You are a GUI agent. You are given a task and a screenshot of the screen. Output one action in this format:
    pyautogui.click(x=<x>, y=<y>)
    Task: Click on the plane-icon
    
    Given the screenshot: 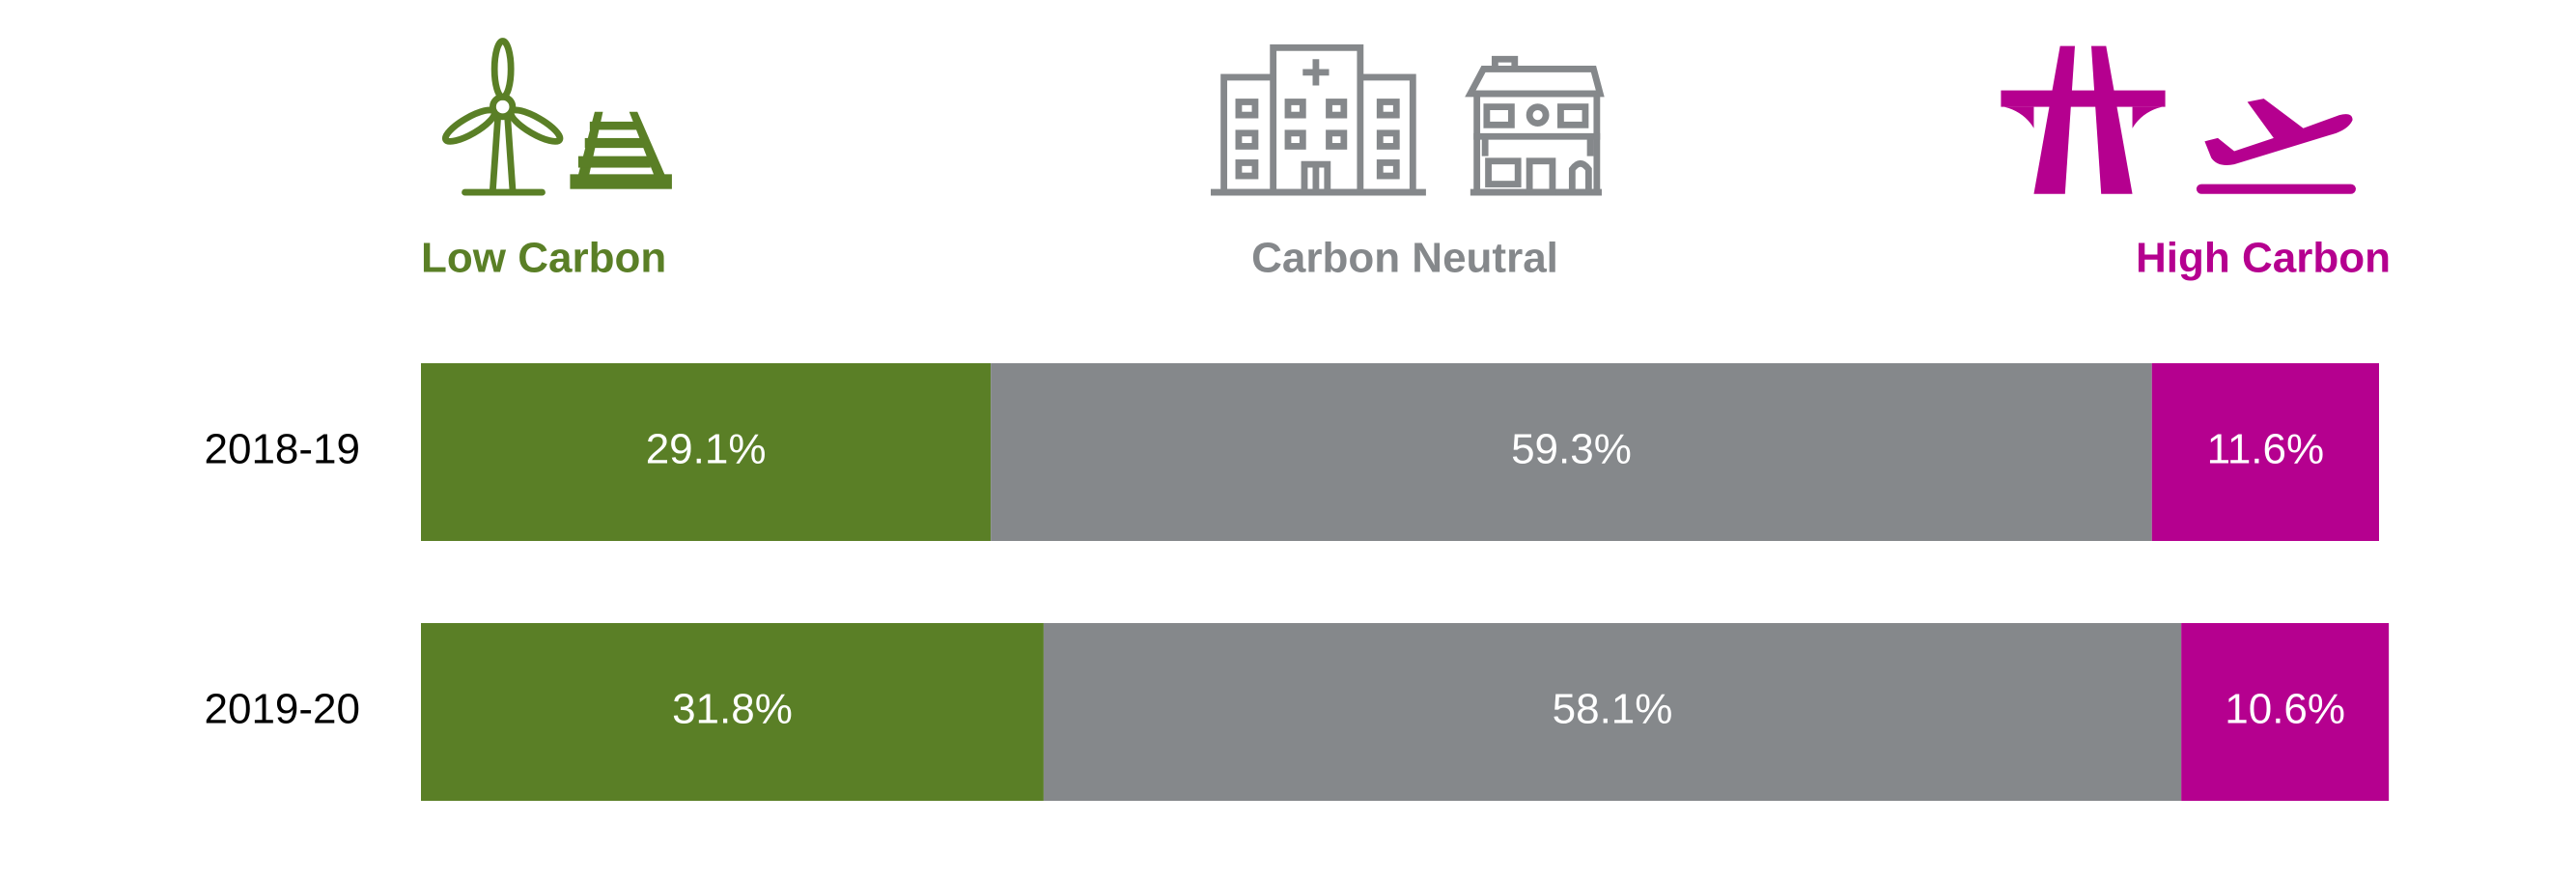 What is the action you would take?
    pyautogui.click(x=2276, y=146)
    